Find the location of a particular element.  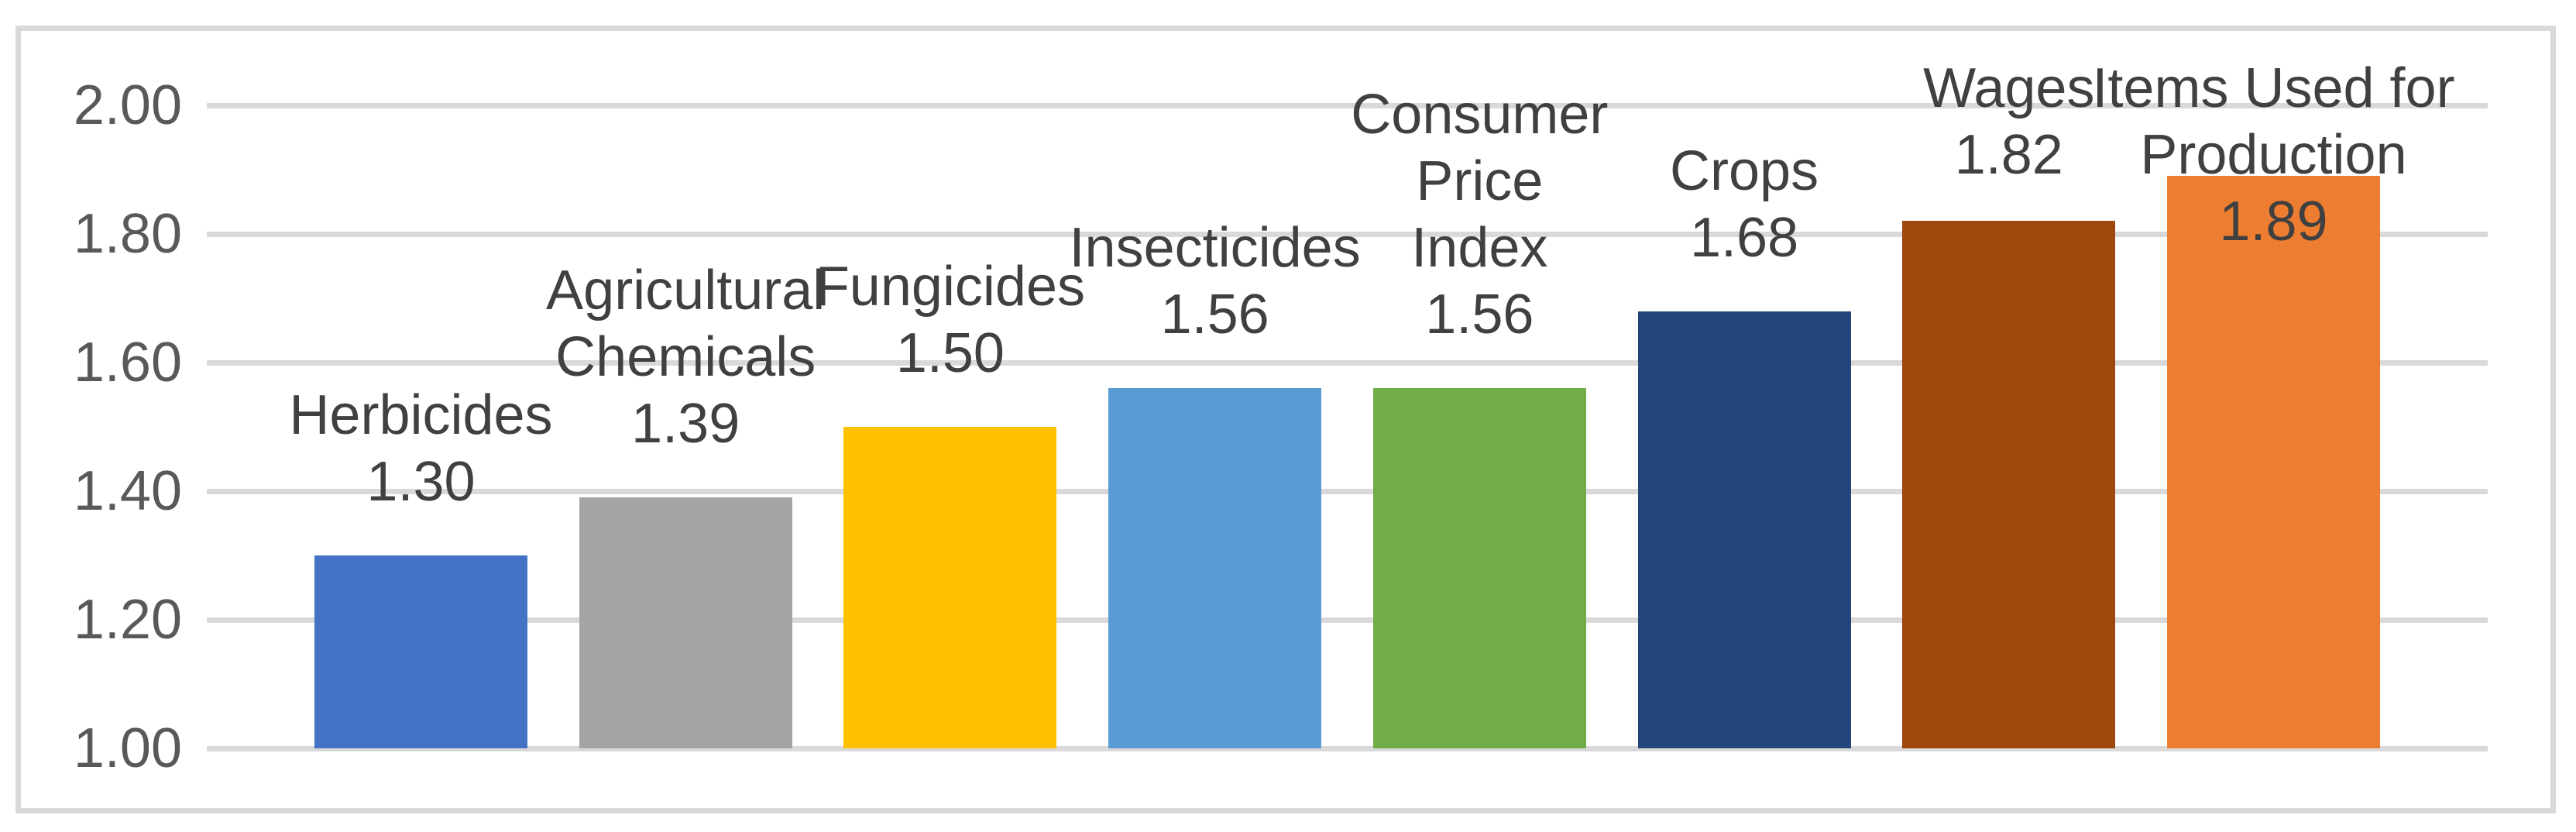

bar-label-line: Production is located at coordinates (2273, 155).